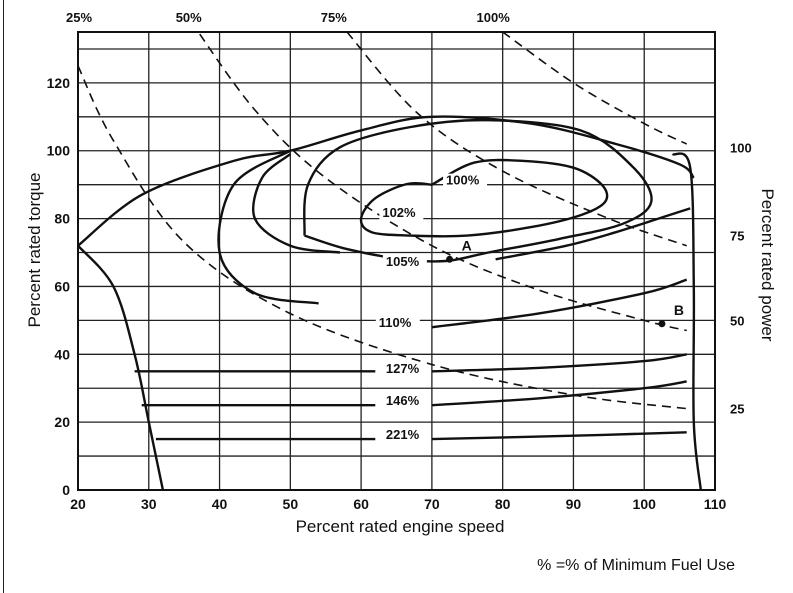  I want to click on power-top-label: 50%, so click(189, 17).